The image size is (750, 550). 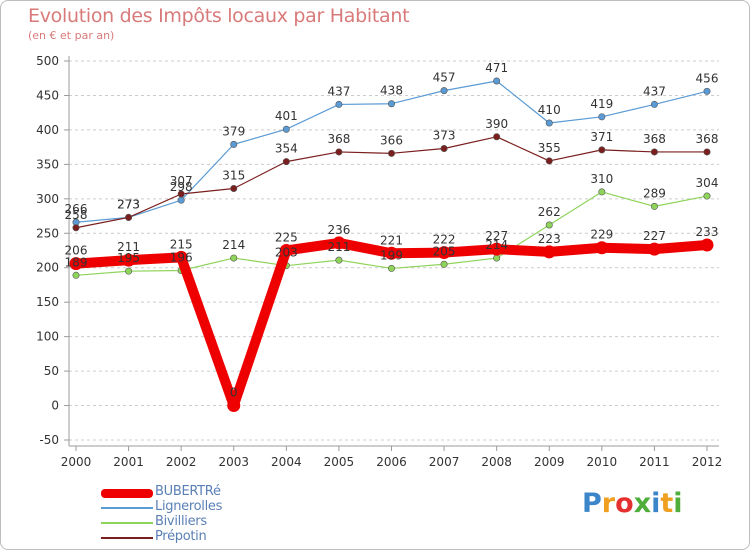 What do you see at coordinates (642, 503) in the screenshot?
I see `logo-letter: x` at bounding box center [642, 503].